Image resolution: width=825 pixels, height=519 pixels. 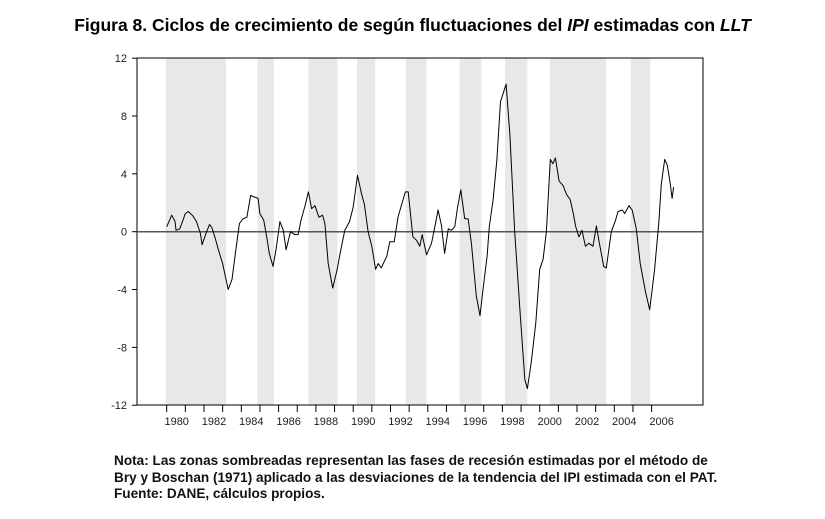 What do you see at coordinates (122, 291) in the screenshot?
I see `y-tick-label: -4` at bounding box center [122, 291].